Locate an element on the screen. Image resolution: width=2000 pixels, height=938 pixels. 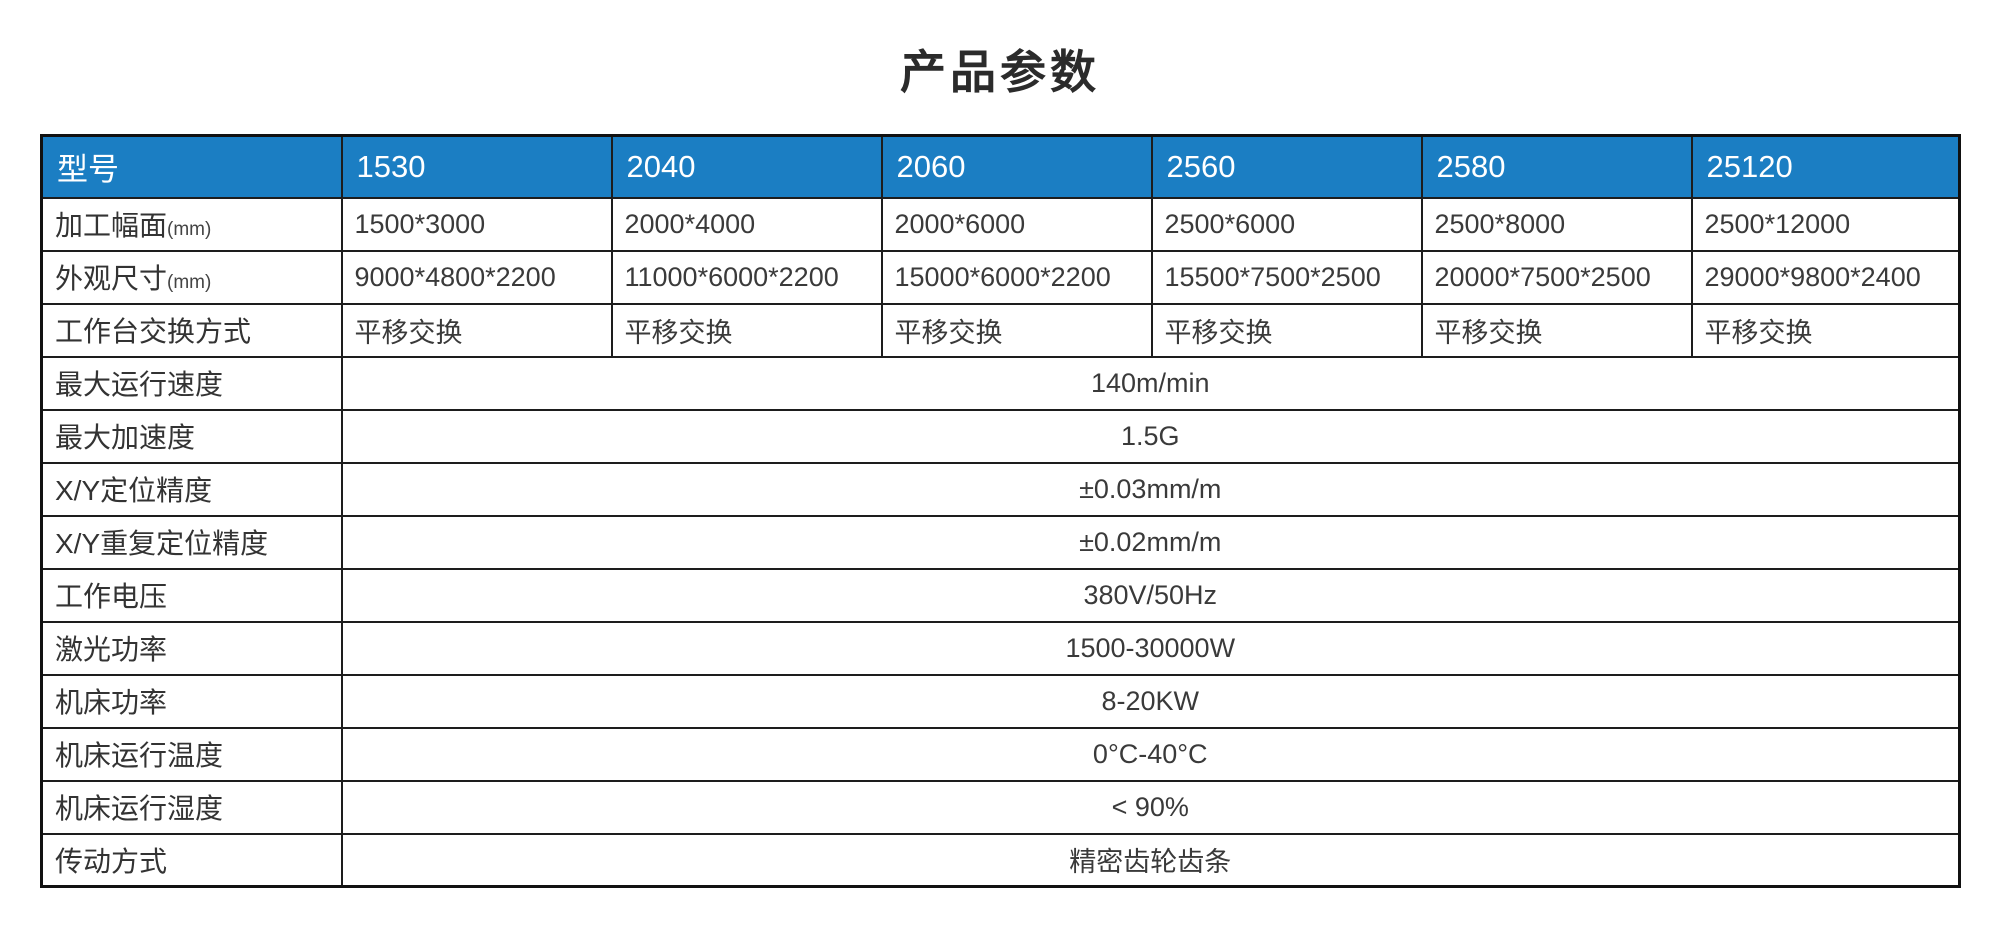
row-label-machine-power: 机床功率 is located at coordinates (191, 701).